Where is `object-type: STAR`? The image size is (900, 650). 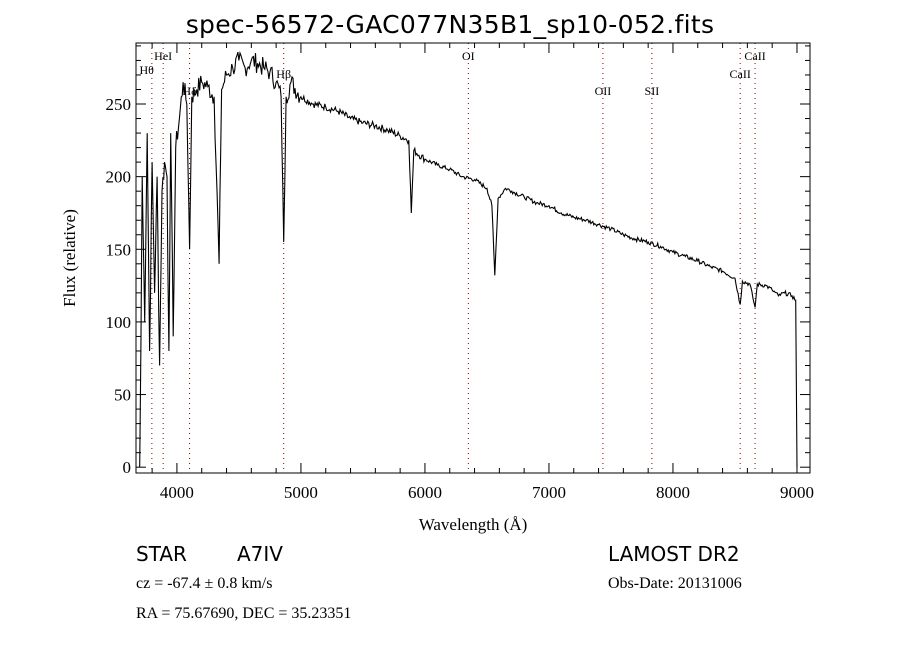
object-type: STAR is located at coordinates (161, 554).